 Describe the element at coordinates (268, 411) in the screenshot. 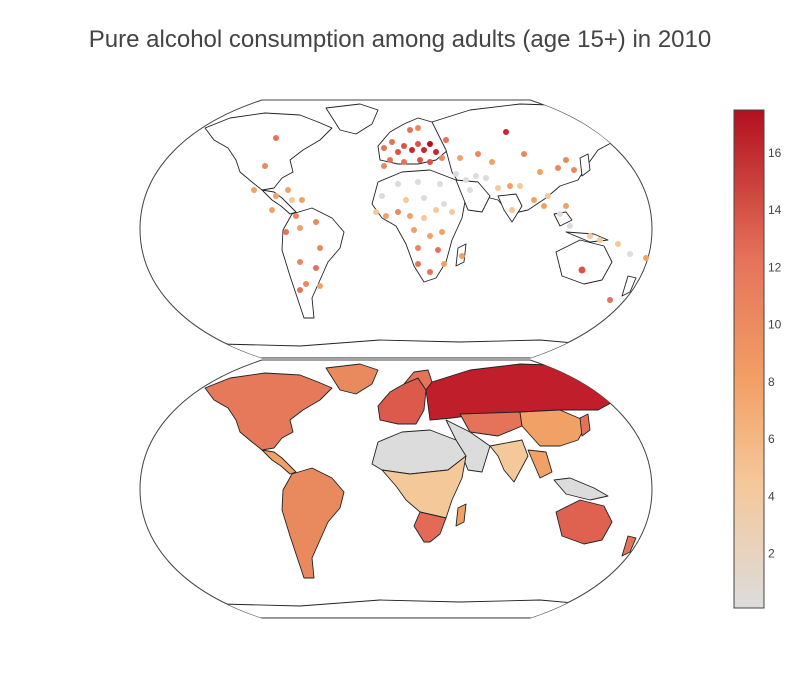

I see `region-north-america` at that location.